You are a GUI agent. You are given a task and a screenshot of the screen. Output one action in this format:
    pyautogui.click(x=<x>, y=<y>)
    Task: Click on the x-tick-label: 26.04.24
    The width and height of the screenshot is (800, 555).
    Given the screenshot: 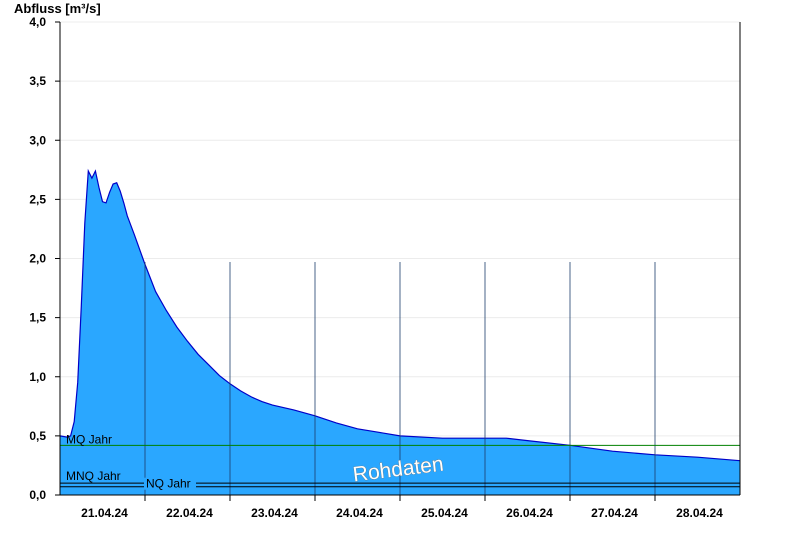 What is the action you would take?
    pyautogui.click(x=529, y=513)
    